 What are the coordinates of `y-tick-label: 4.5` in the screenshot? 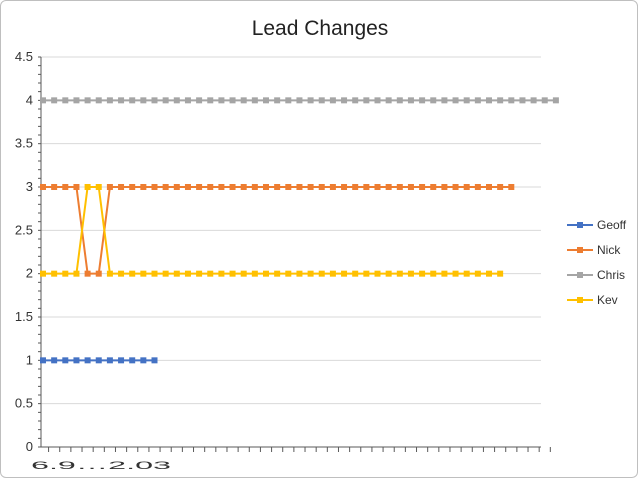 It's located at (24, 56).